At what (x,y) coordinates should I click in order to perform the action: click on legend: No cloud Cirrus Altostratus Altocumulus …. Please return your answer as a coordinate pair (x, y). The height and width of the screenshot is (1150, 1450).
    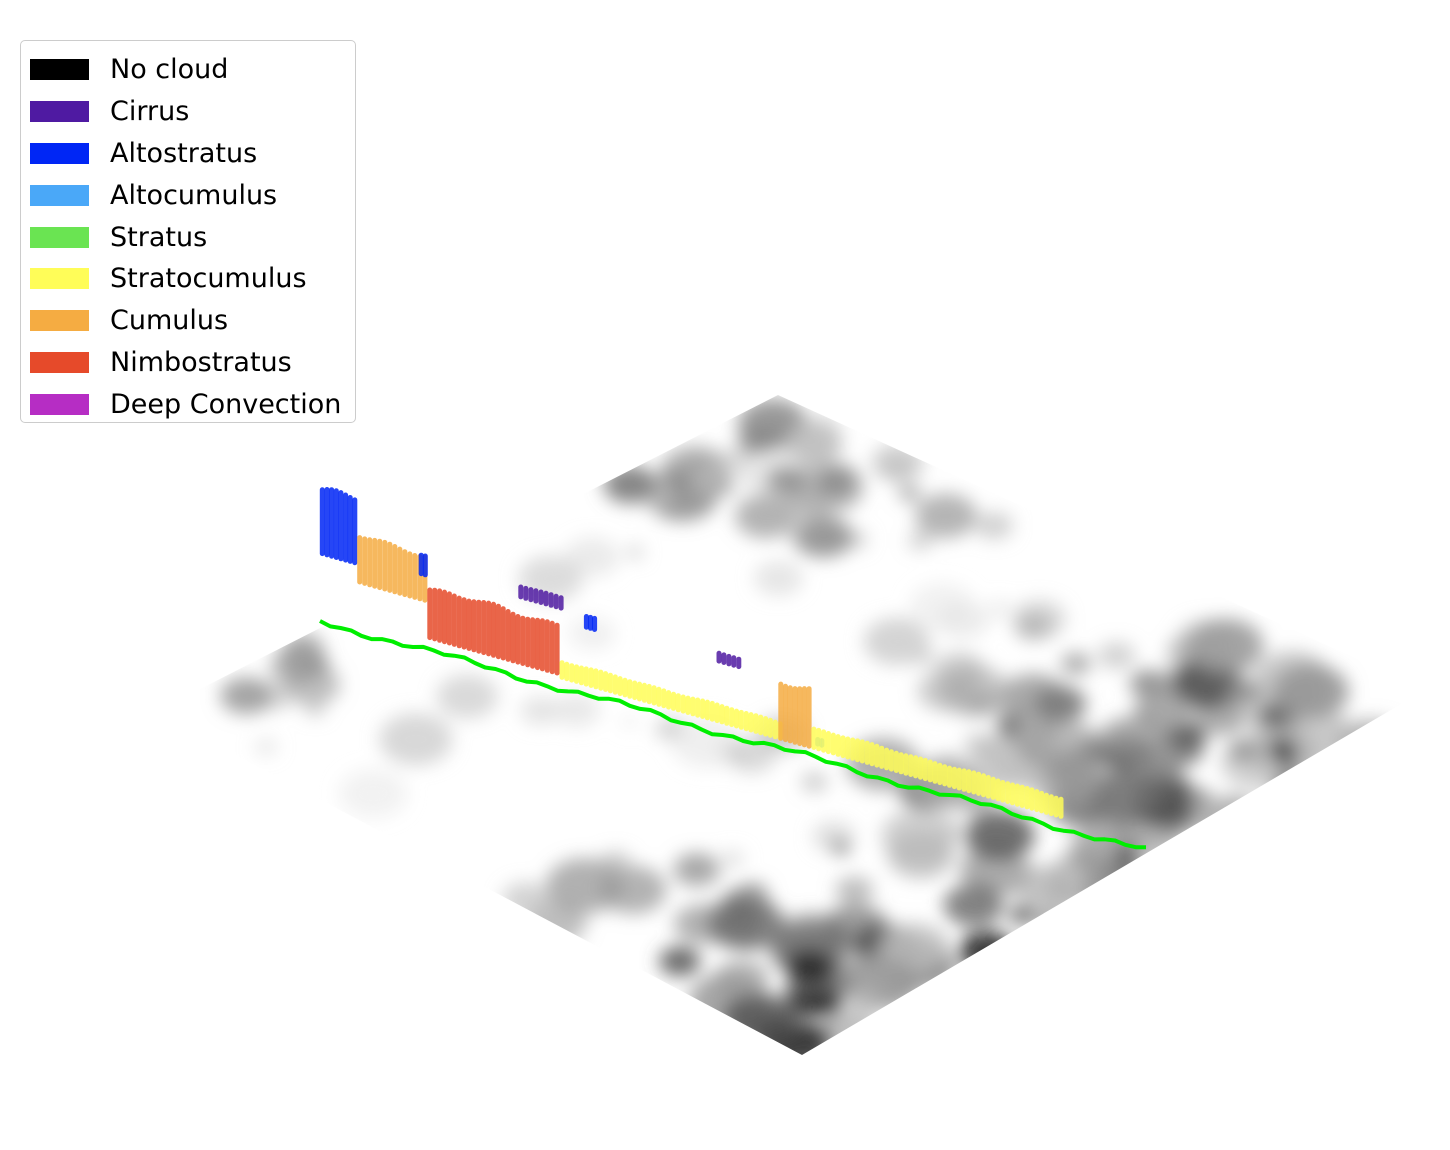
    Looking at the image, I should click on (188, 231).